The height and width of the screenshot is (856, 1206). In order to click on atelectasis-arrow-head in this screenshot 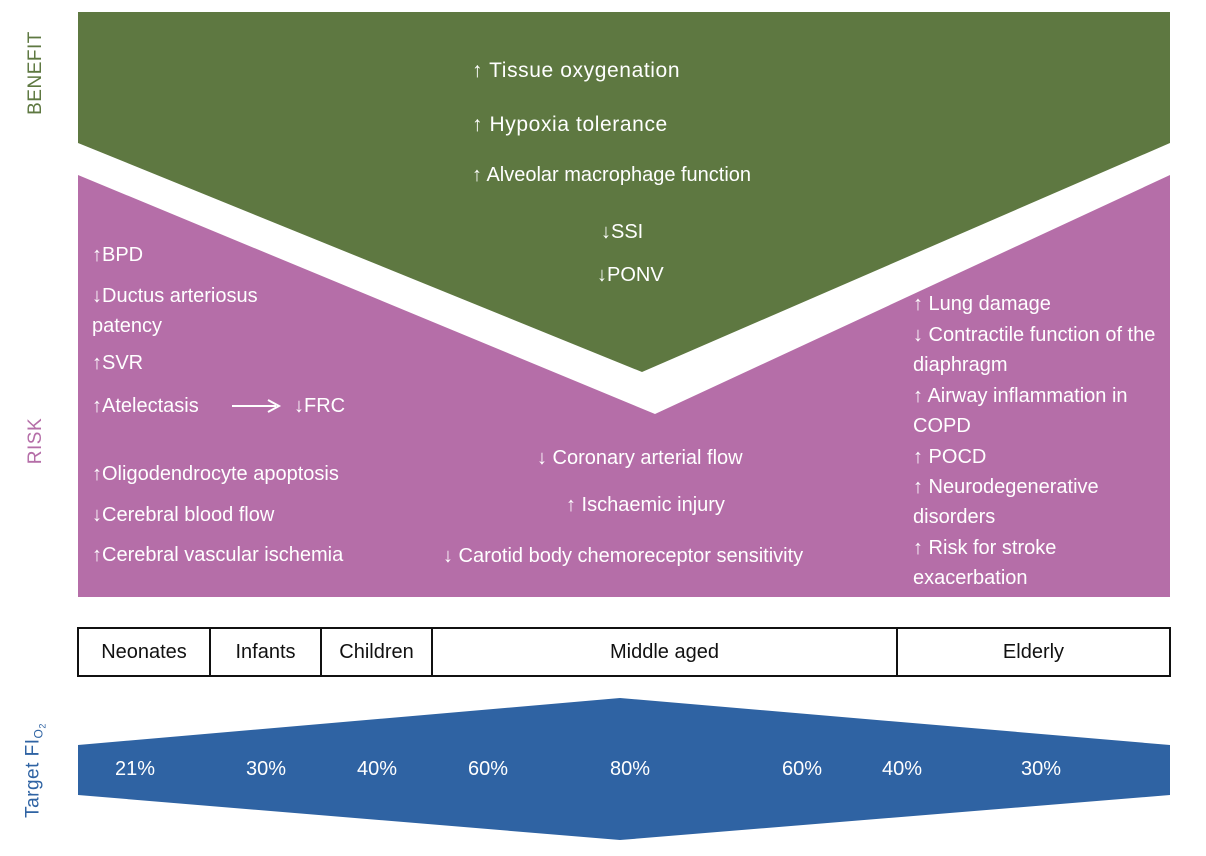, I will do `click(274, 406)`.